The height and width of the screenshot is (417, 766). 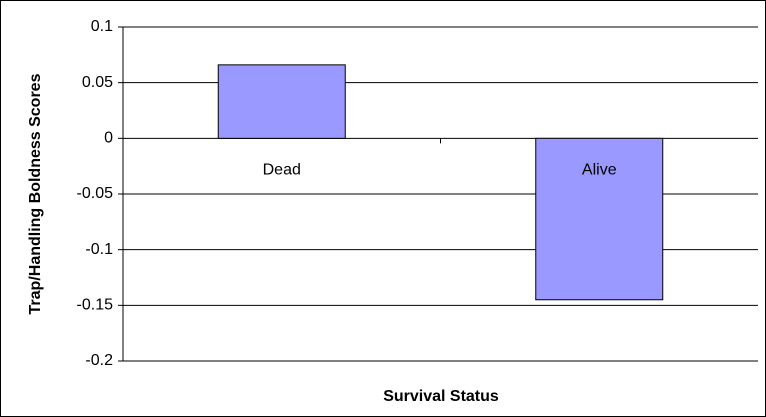 What do you see at coordinates (102, 26) in the screenshot?
I see `y-tick-label: 0.1` at bounding box center [102, 26].